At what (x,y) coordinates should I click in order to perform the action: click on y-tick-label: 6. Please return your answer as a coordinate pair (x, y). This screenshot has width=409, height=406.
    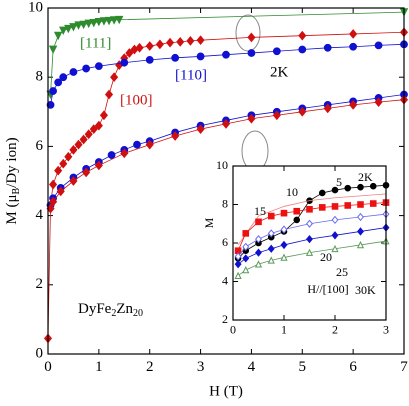
    Looking at the image, I should click on (40, 146).